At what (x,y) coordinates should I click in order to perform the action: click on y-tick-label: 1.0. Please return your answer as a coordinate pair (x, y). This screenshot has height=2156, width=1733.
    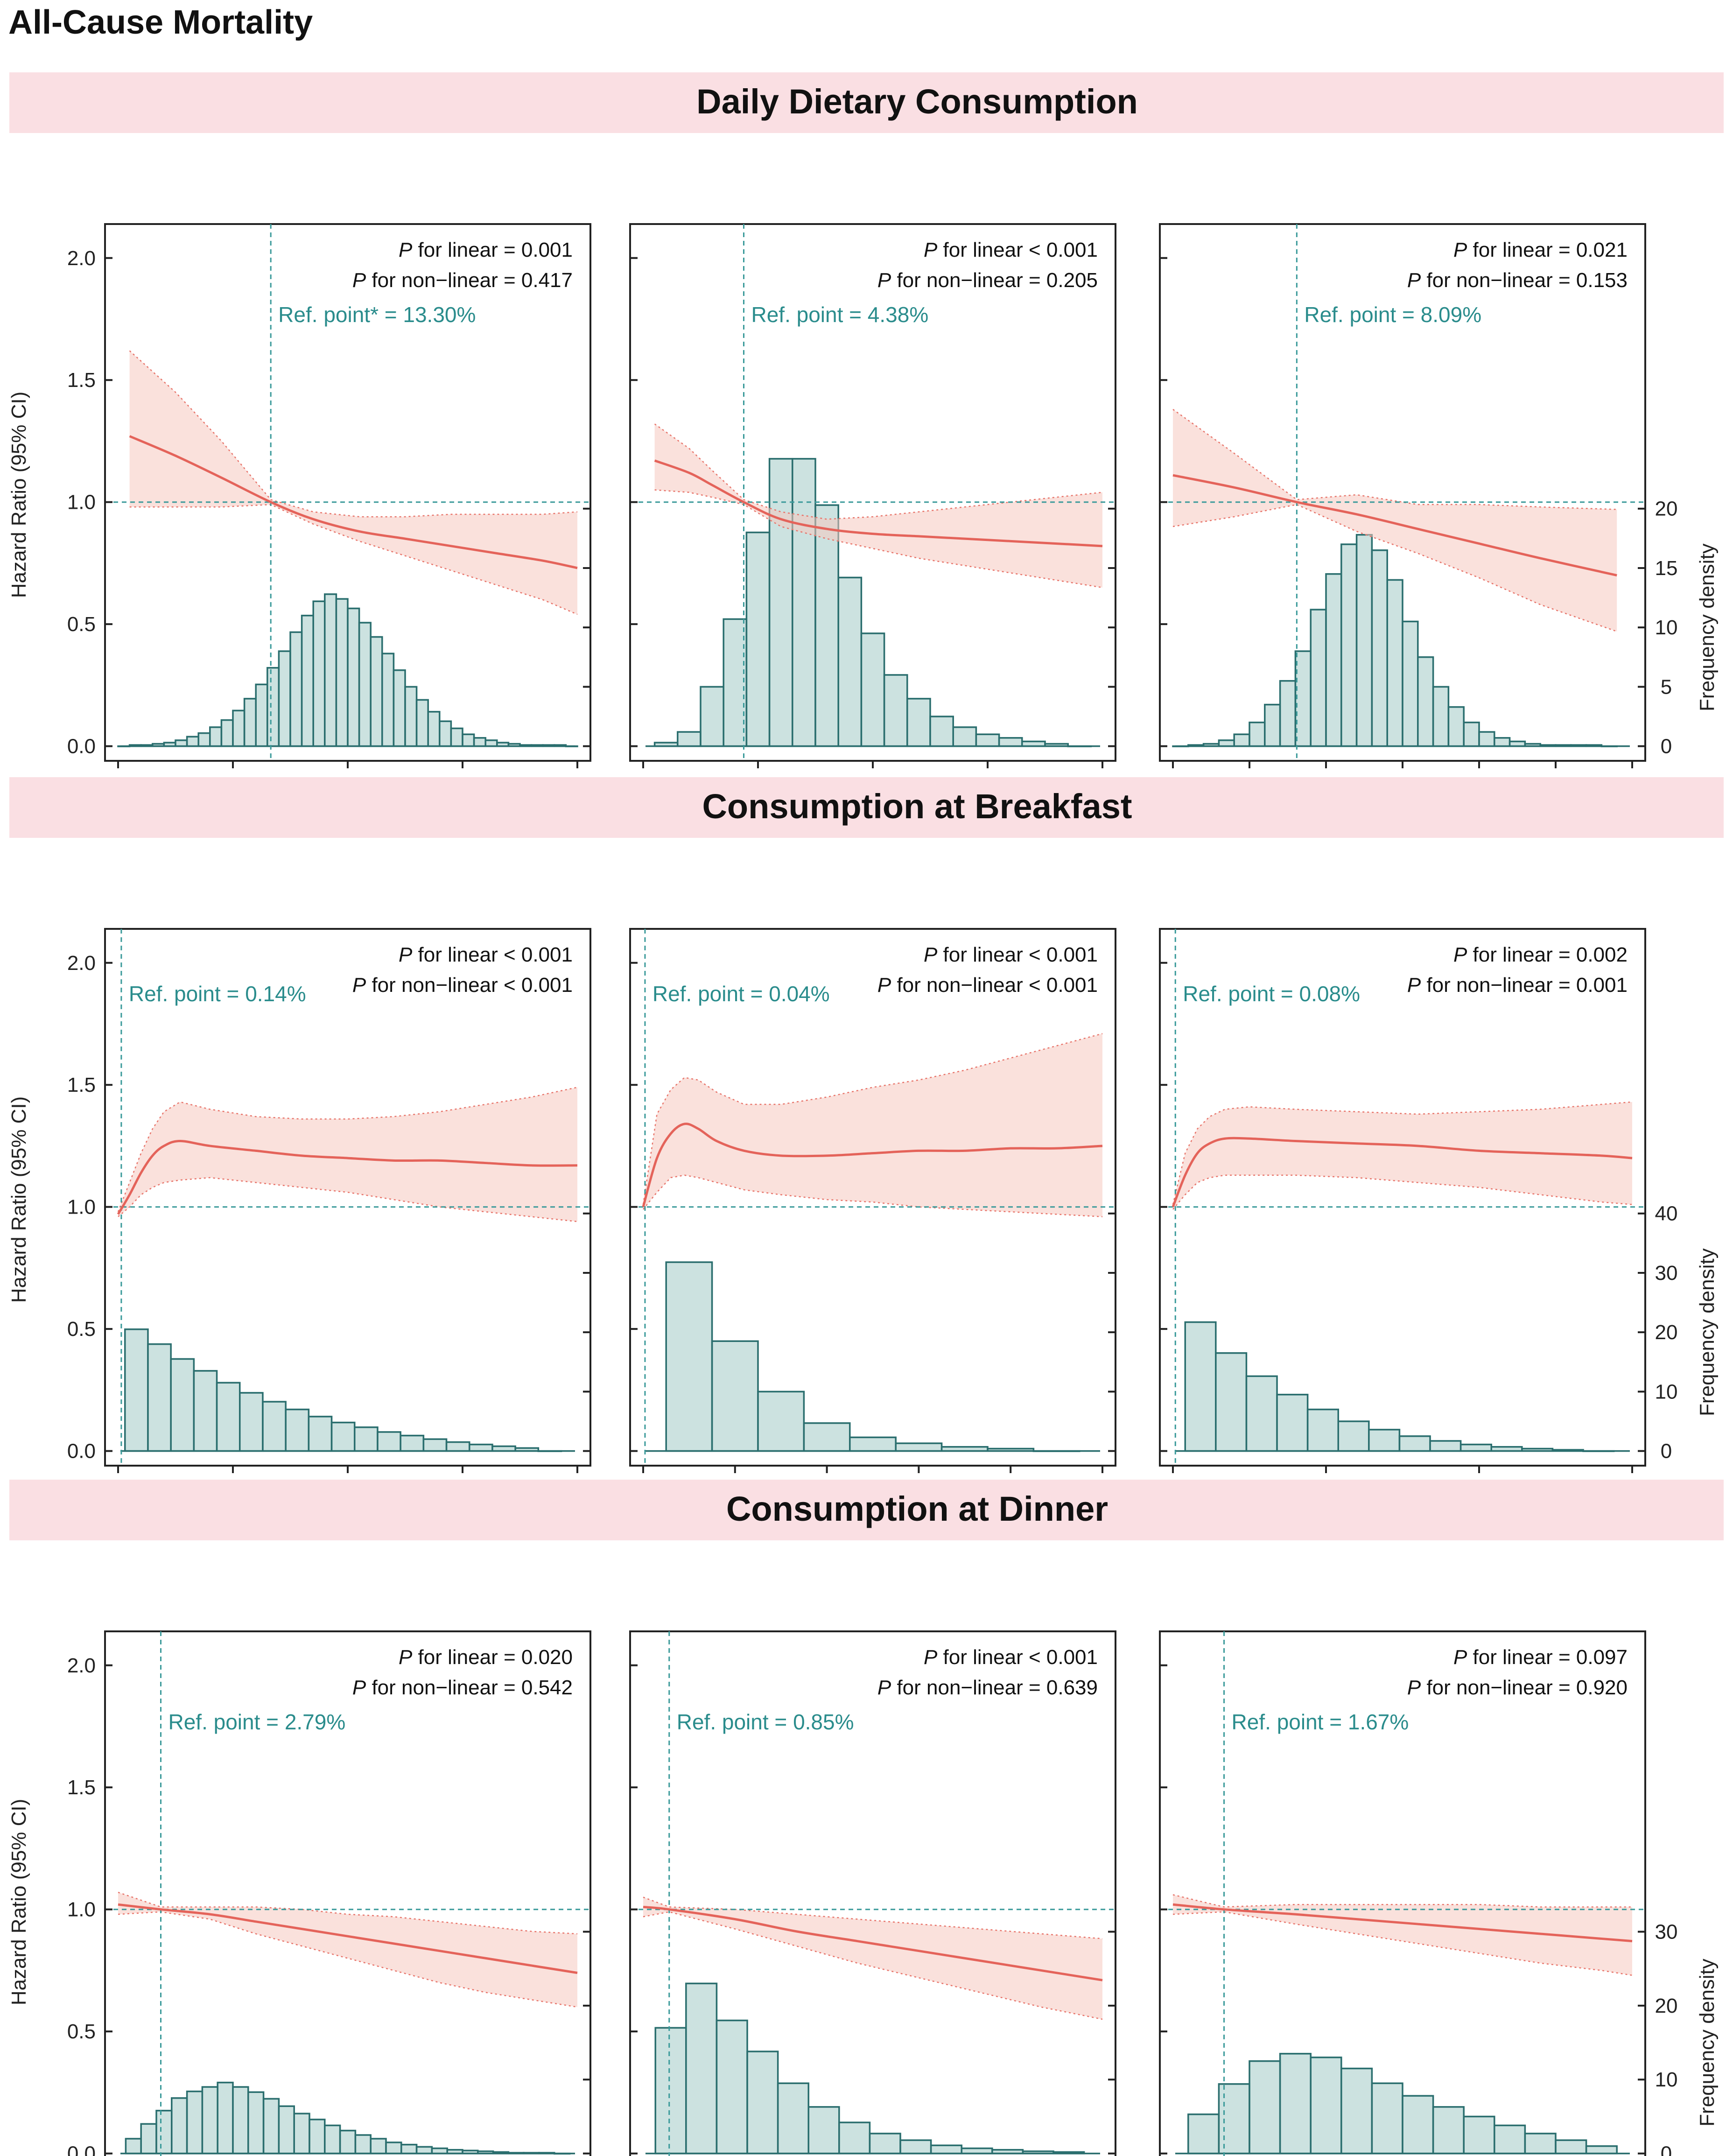
    Looking at the image, I should click on (81, 502).